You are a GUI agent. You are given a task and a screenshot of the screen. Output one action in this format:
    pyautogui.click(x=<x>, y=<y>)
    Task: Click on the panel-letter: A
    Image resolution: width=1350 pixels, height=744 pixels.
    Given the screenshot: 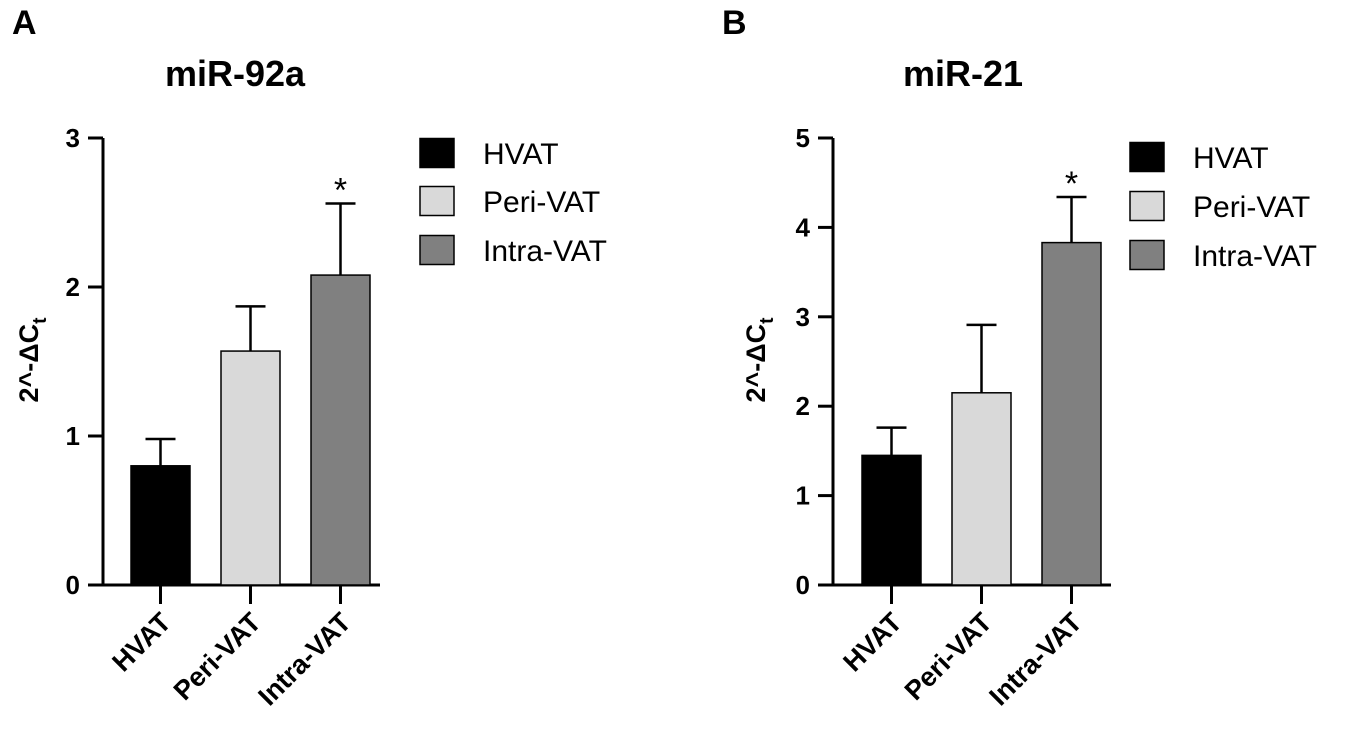 What is the action you would take?
    pyautogui.click(x=24, y=23)
    